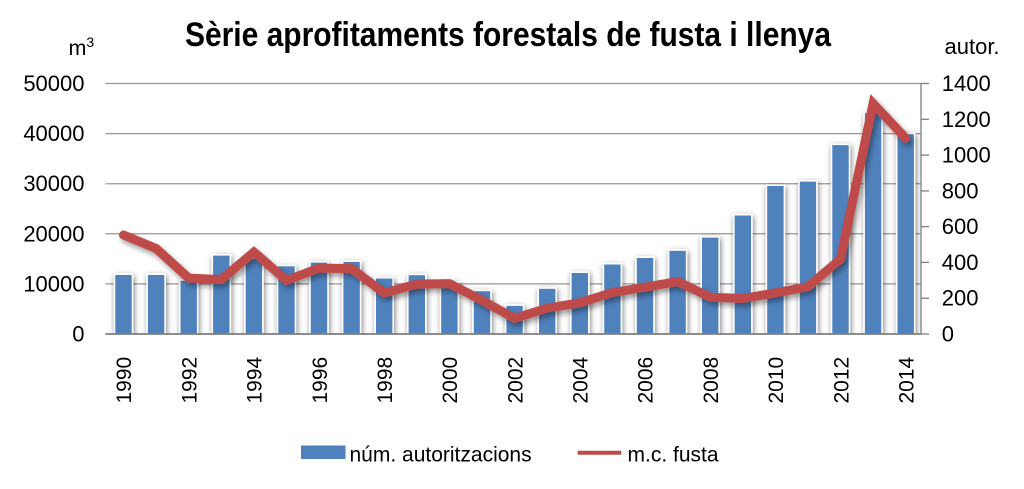 This screenshot has height=489, width=1024. Describe the element at coordinates (581, 379) in the screenshot. I see `svg-text: 2004` at that location.